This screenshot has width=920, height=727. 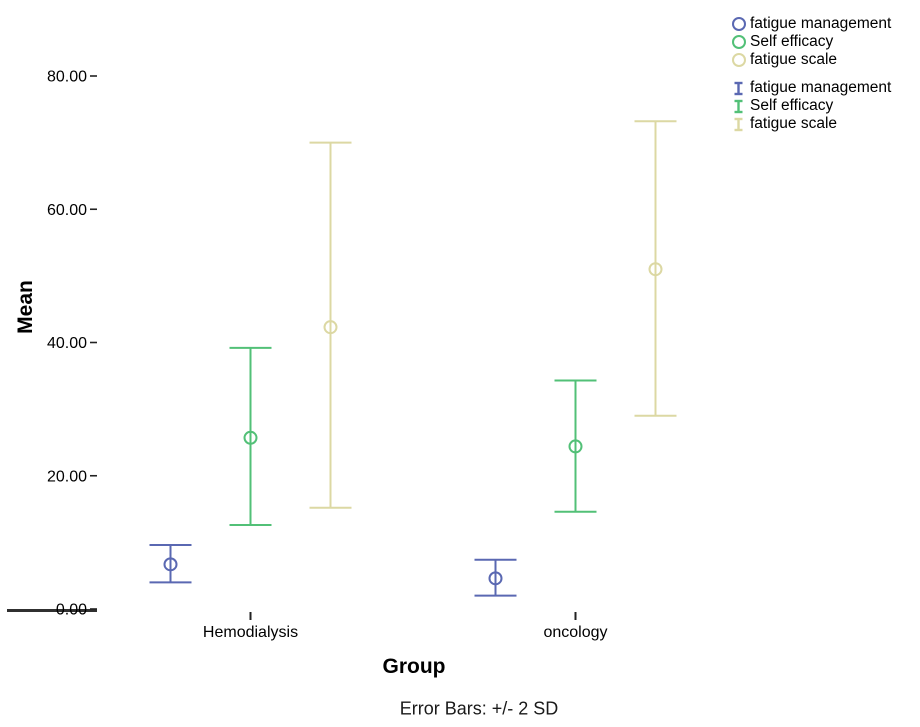 What do you see at coordinates (575, 632) in the screenshot?
I see `x-category-label-oncology: oncology` at bounding box center [575, 632].